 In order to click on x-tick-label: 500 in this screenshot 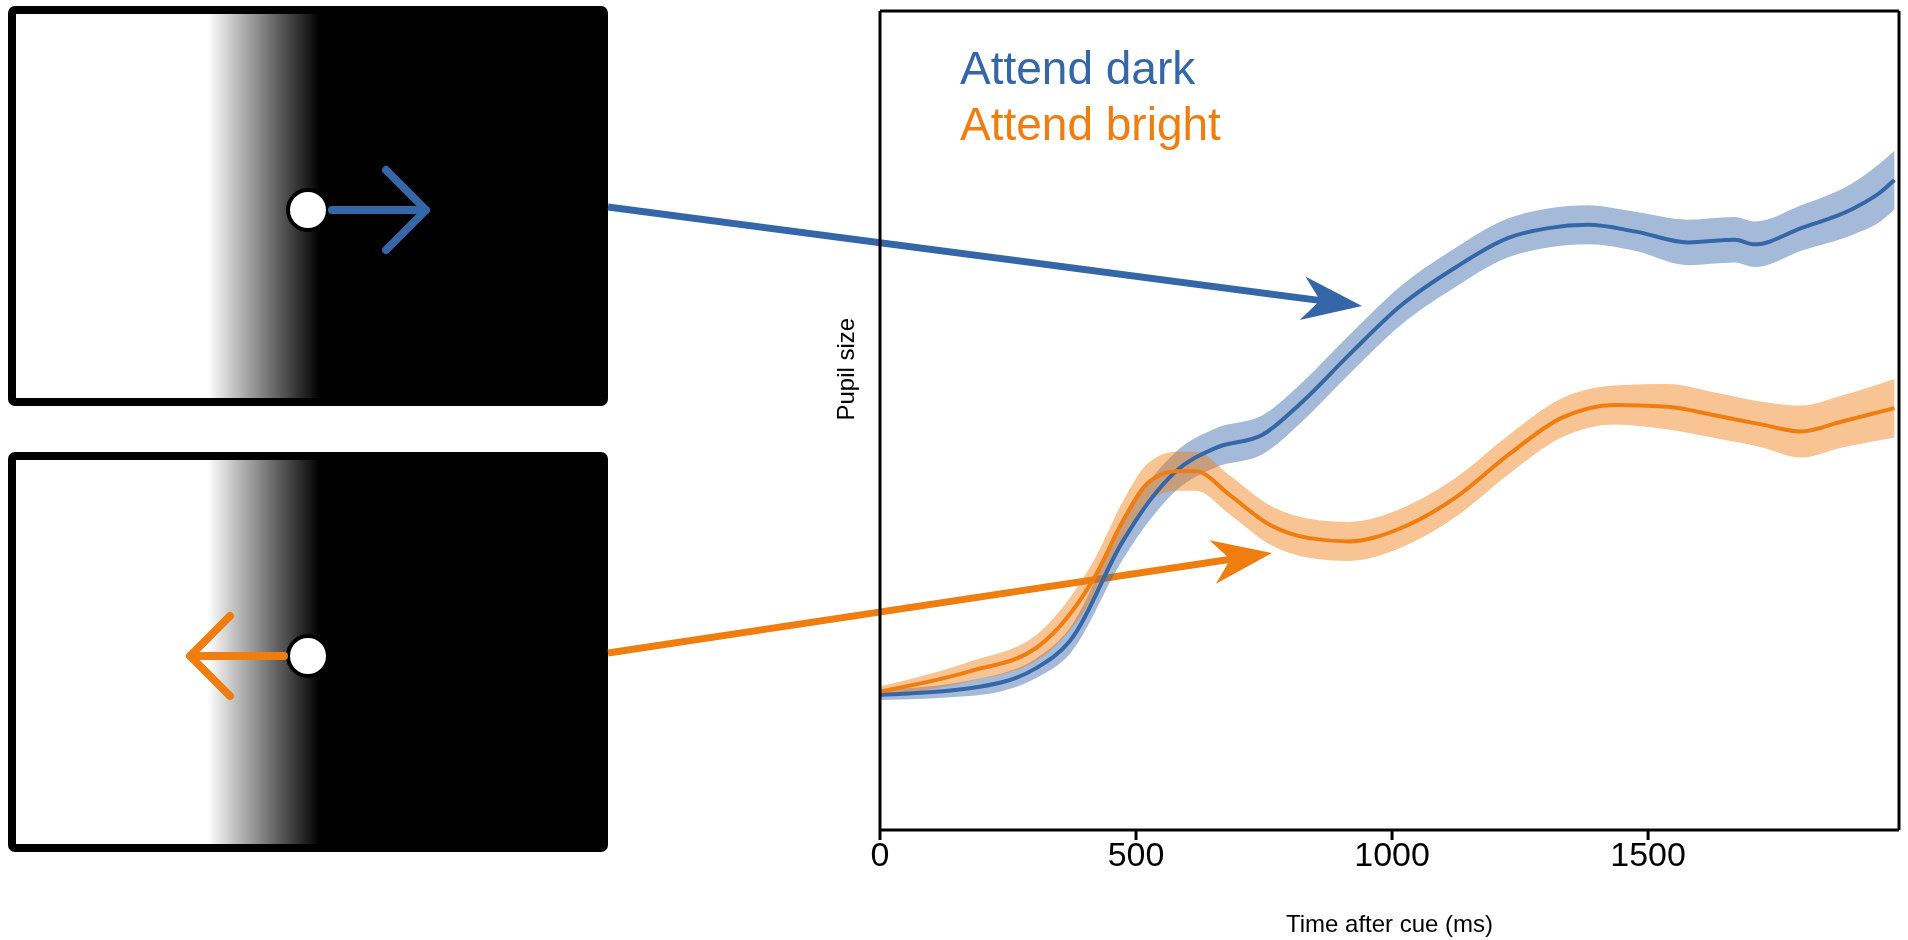, I will do `click(1136, 854)`.